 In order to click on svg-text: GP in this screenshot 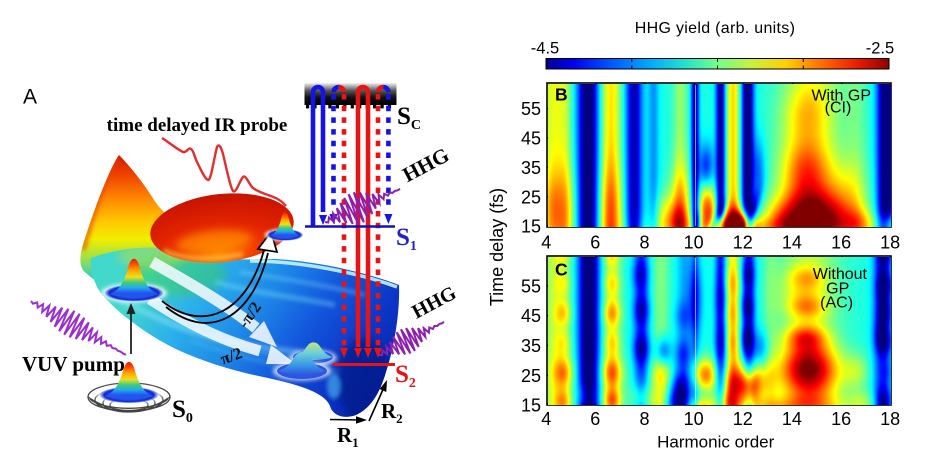, I will do `click(837, 289)`.